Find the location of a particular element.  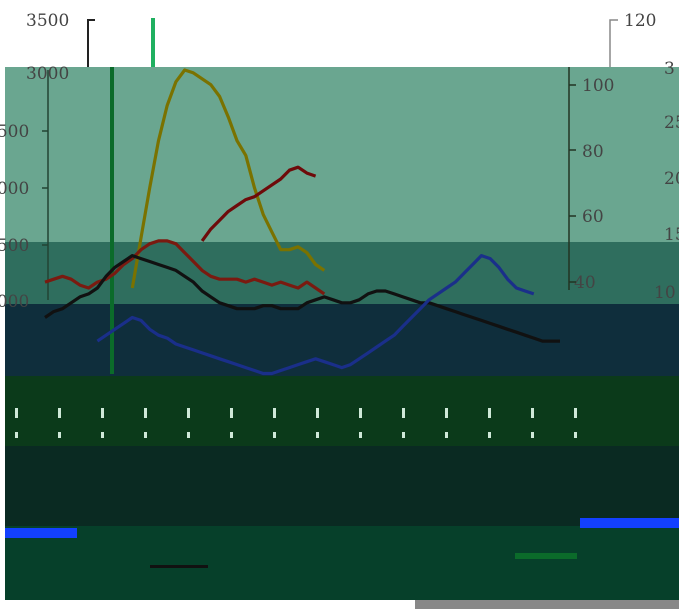

left-inner-ticks is located at coordinates (45, 188).